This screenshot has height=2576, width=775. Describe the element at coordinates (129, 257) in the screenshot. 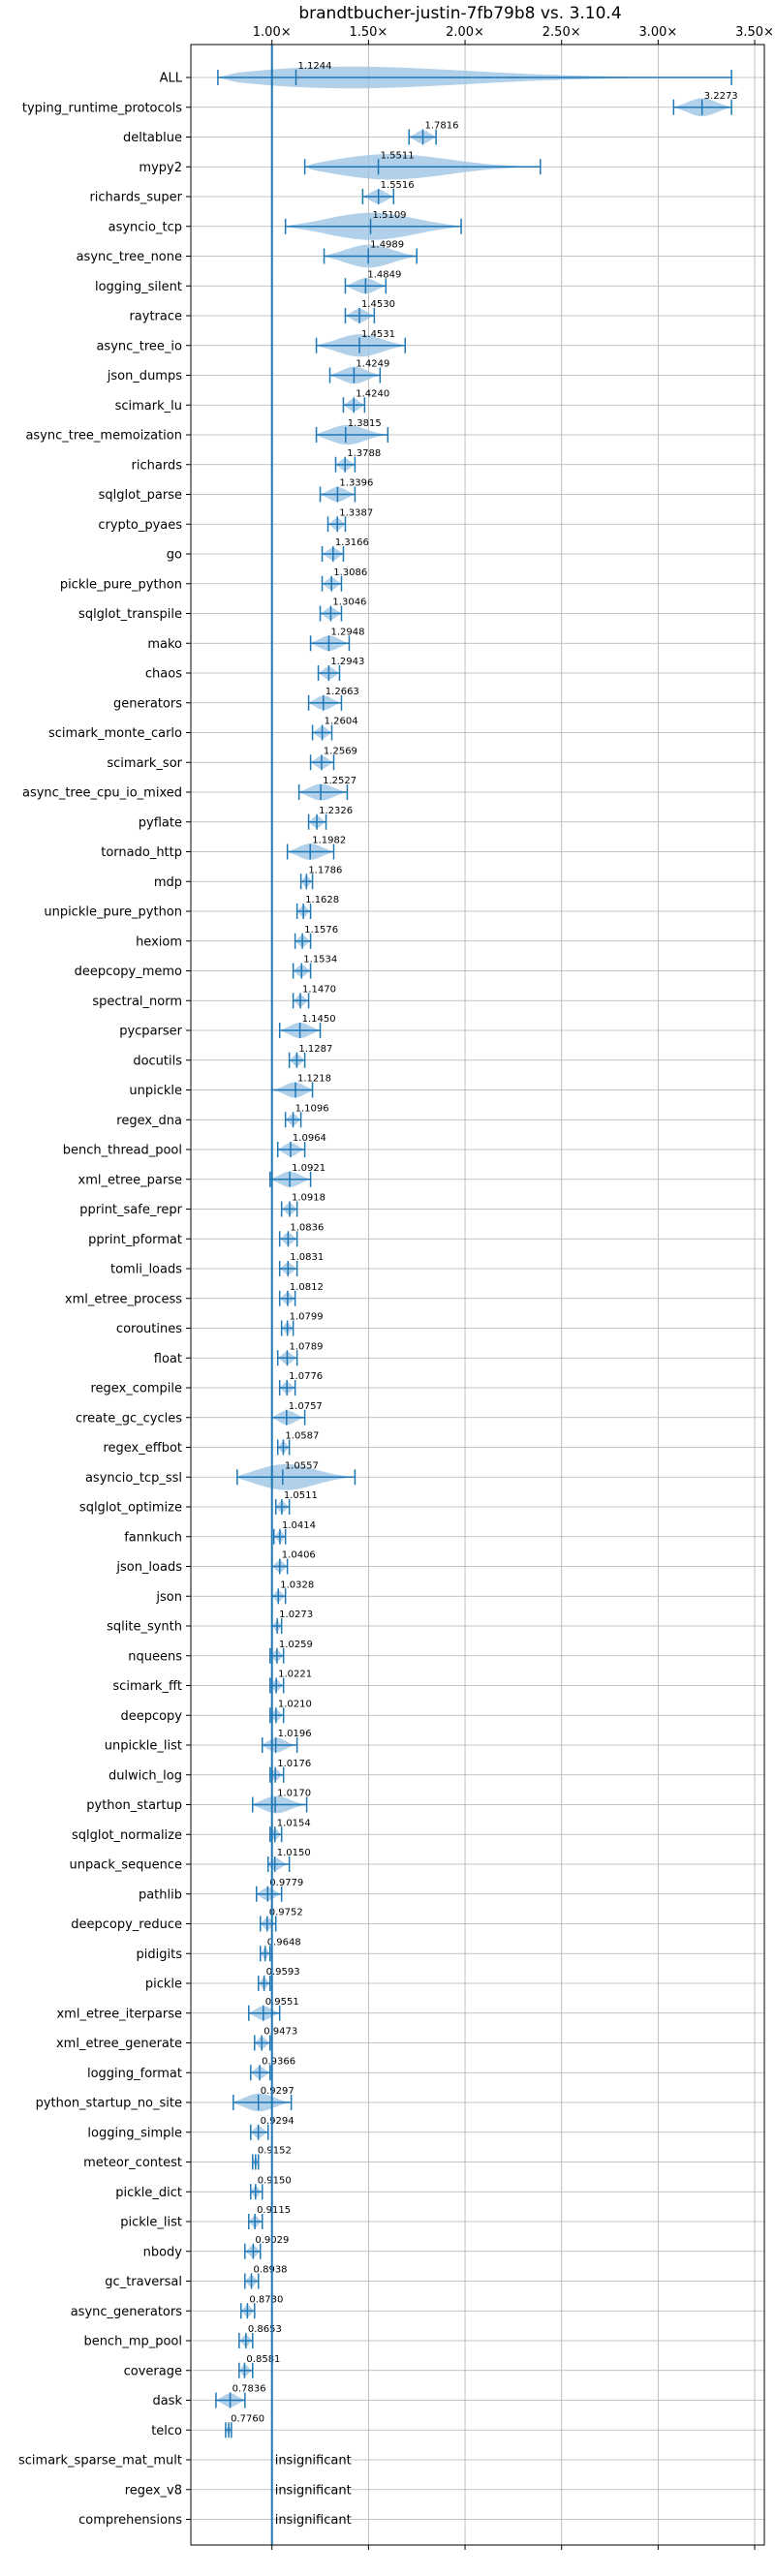

I see `category-label: async_tree_none` at that location.